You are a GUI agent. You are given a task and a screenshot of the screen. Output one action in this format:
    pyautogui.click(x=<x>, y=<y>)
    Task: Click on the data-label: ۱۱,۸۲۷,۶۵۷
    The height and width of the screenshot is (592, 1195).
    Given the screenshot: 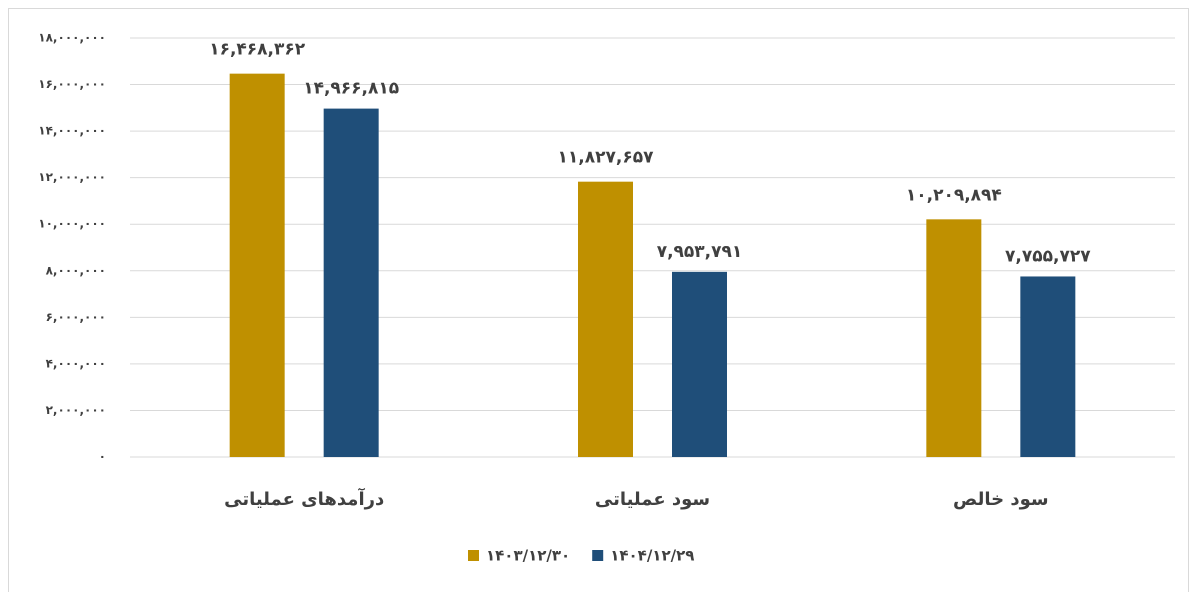 What is the action you would take?
    pyautogui.click(x=606, y=158)
    